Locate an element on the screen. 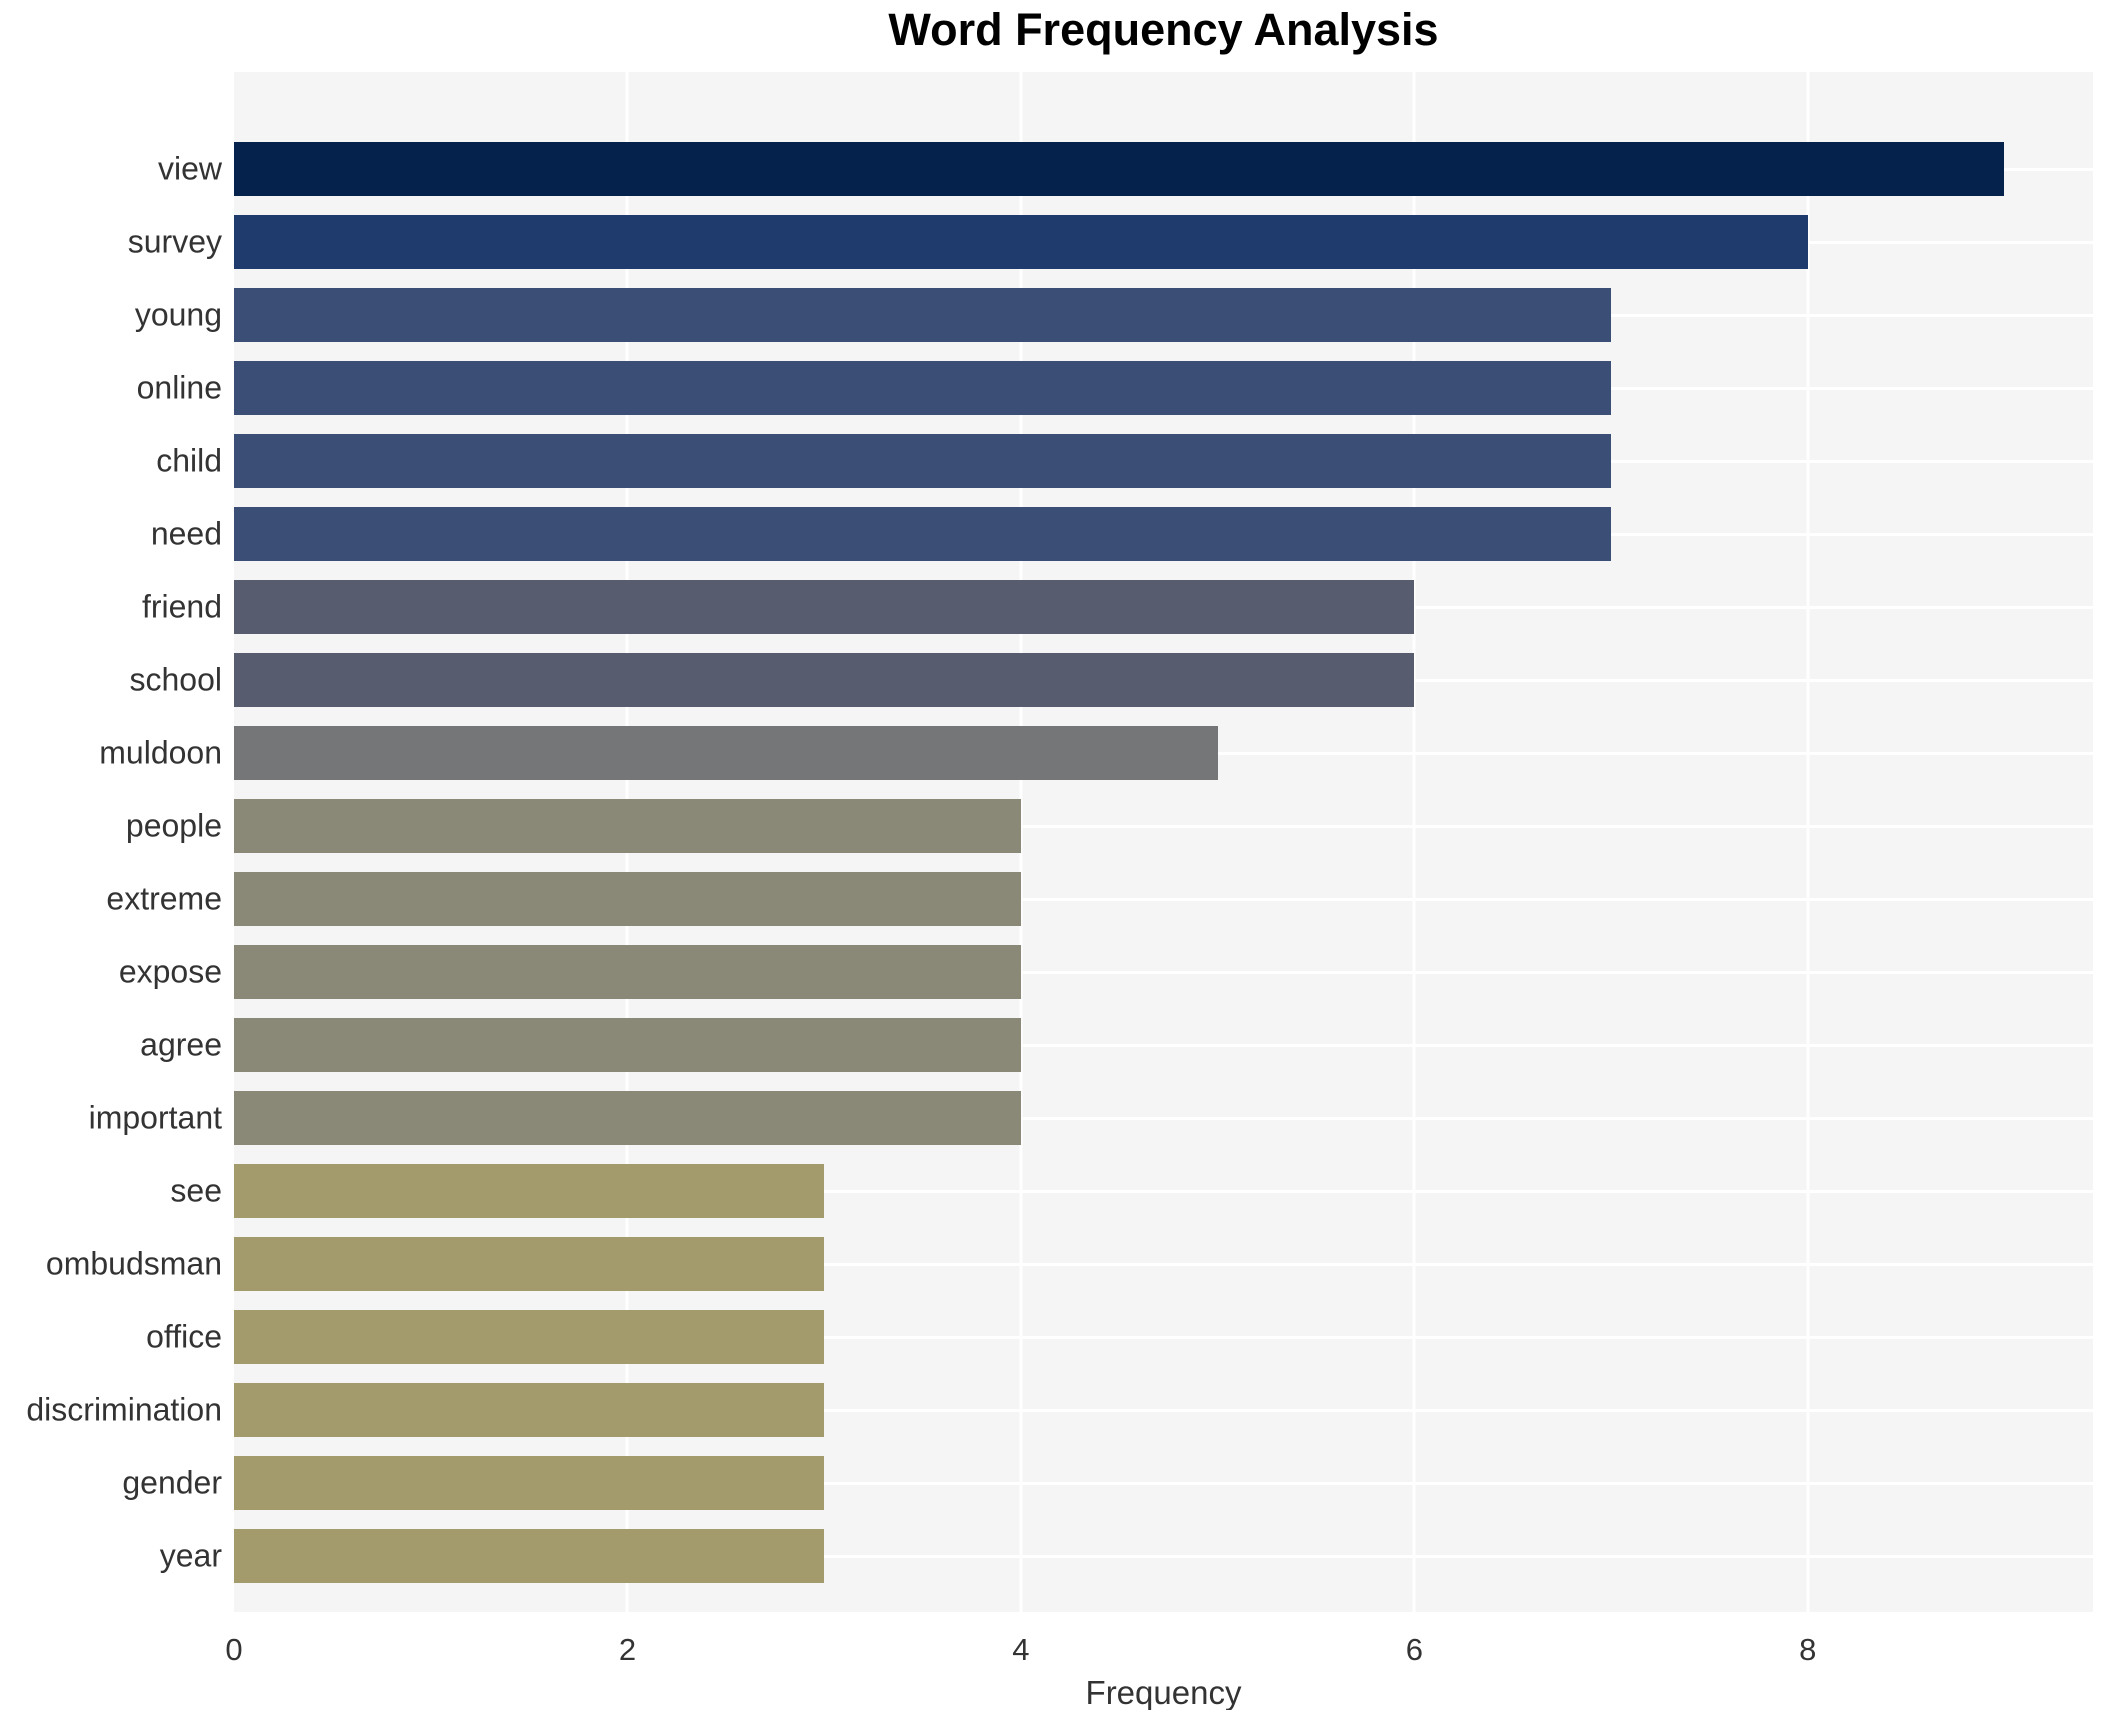 This screenshot has width=2113, height=1710. y-label-view: view is located at coordinates (189, 168).